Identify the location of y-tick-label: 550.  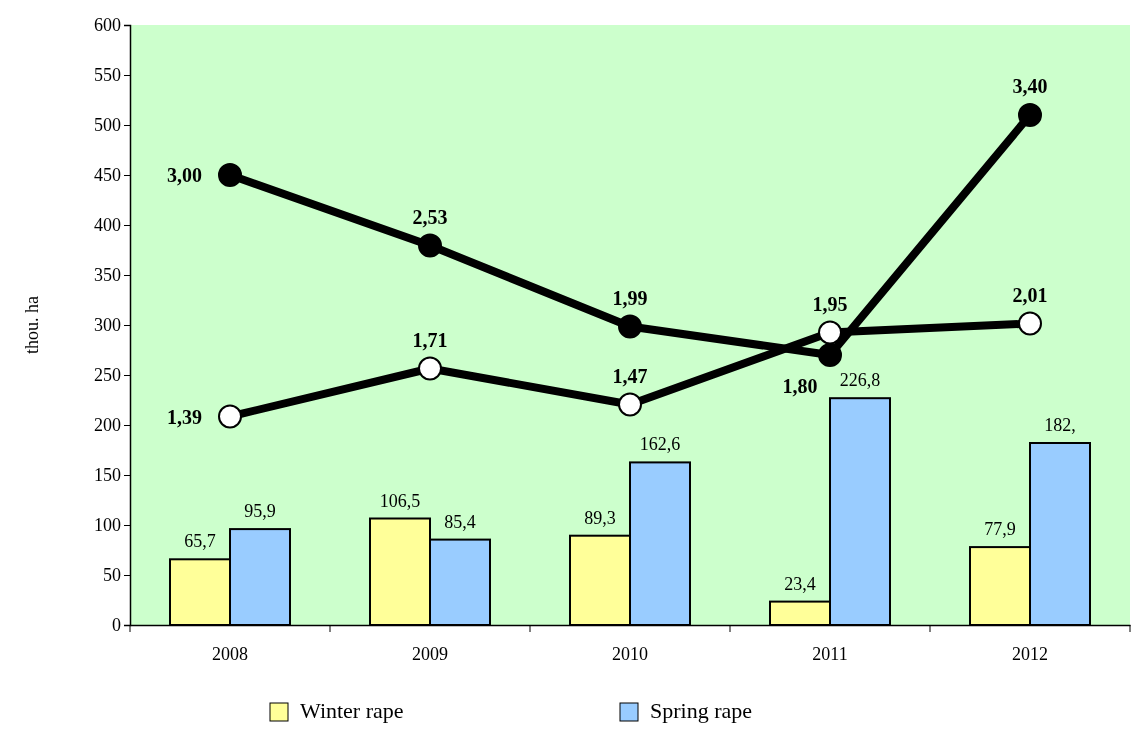
(107, 75).